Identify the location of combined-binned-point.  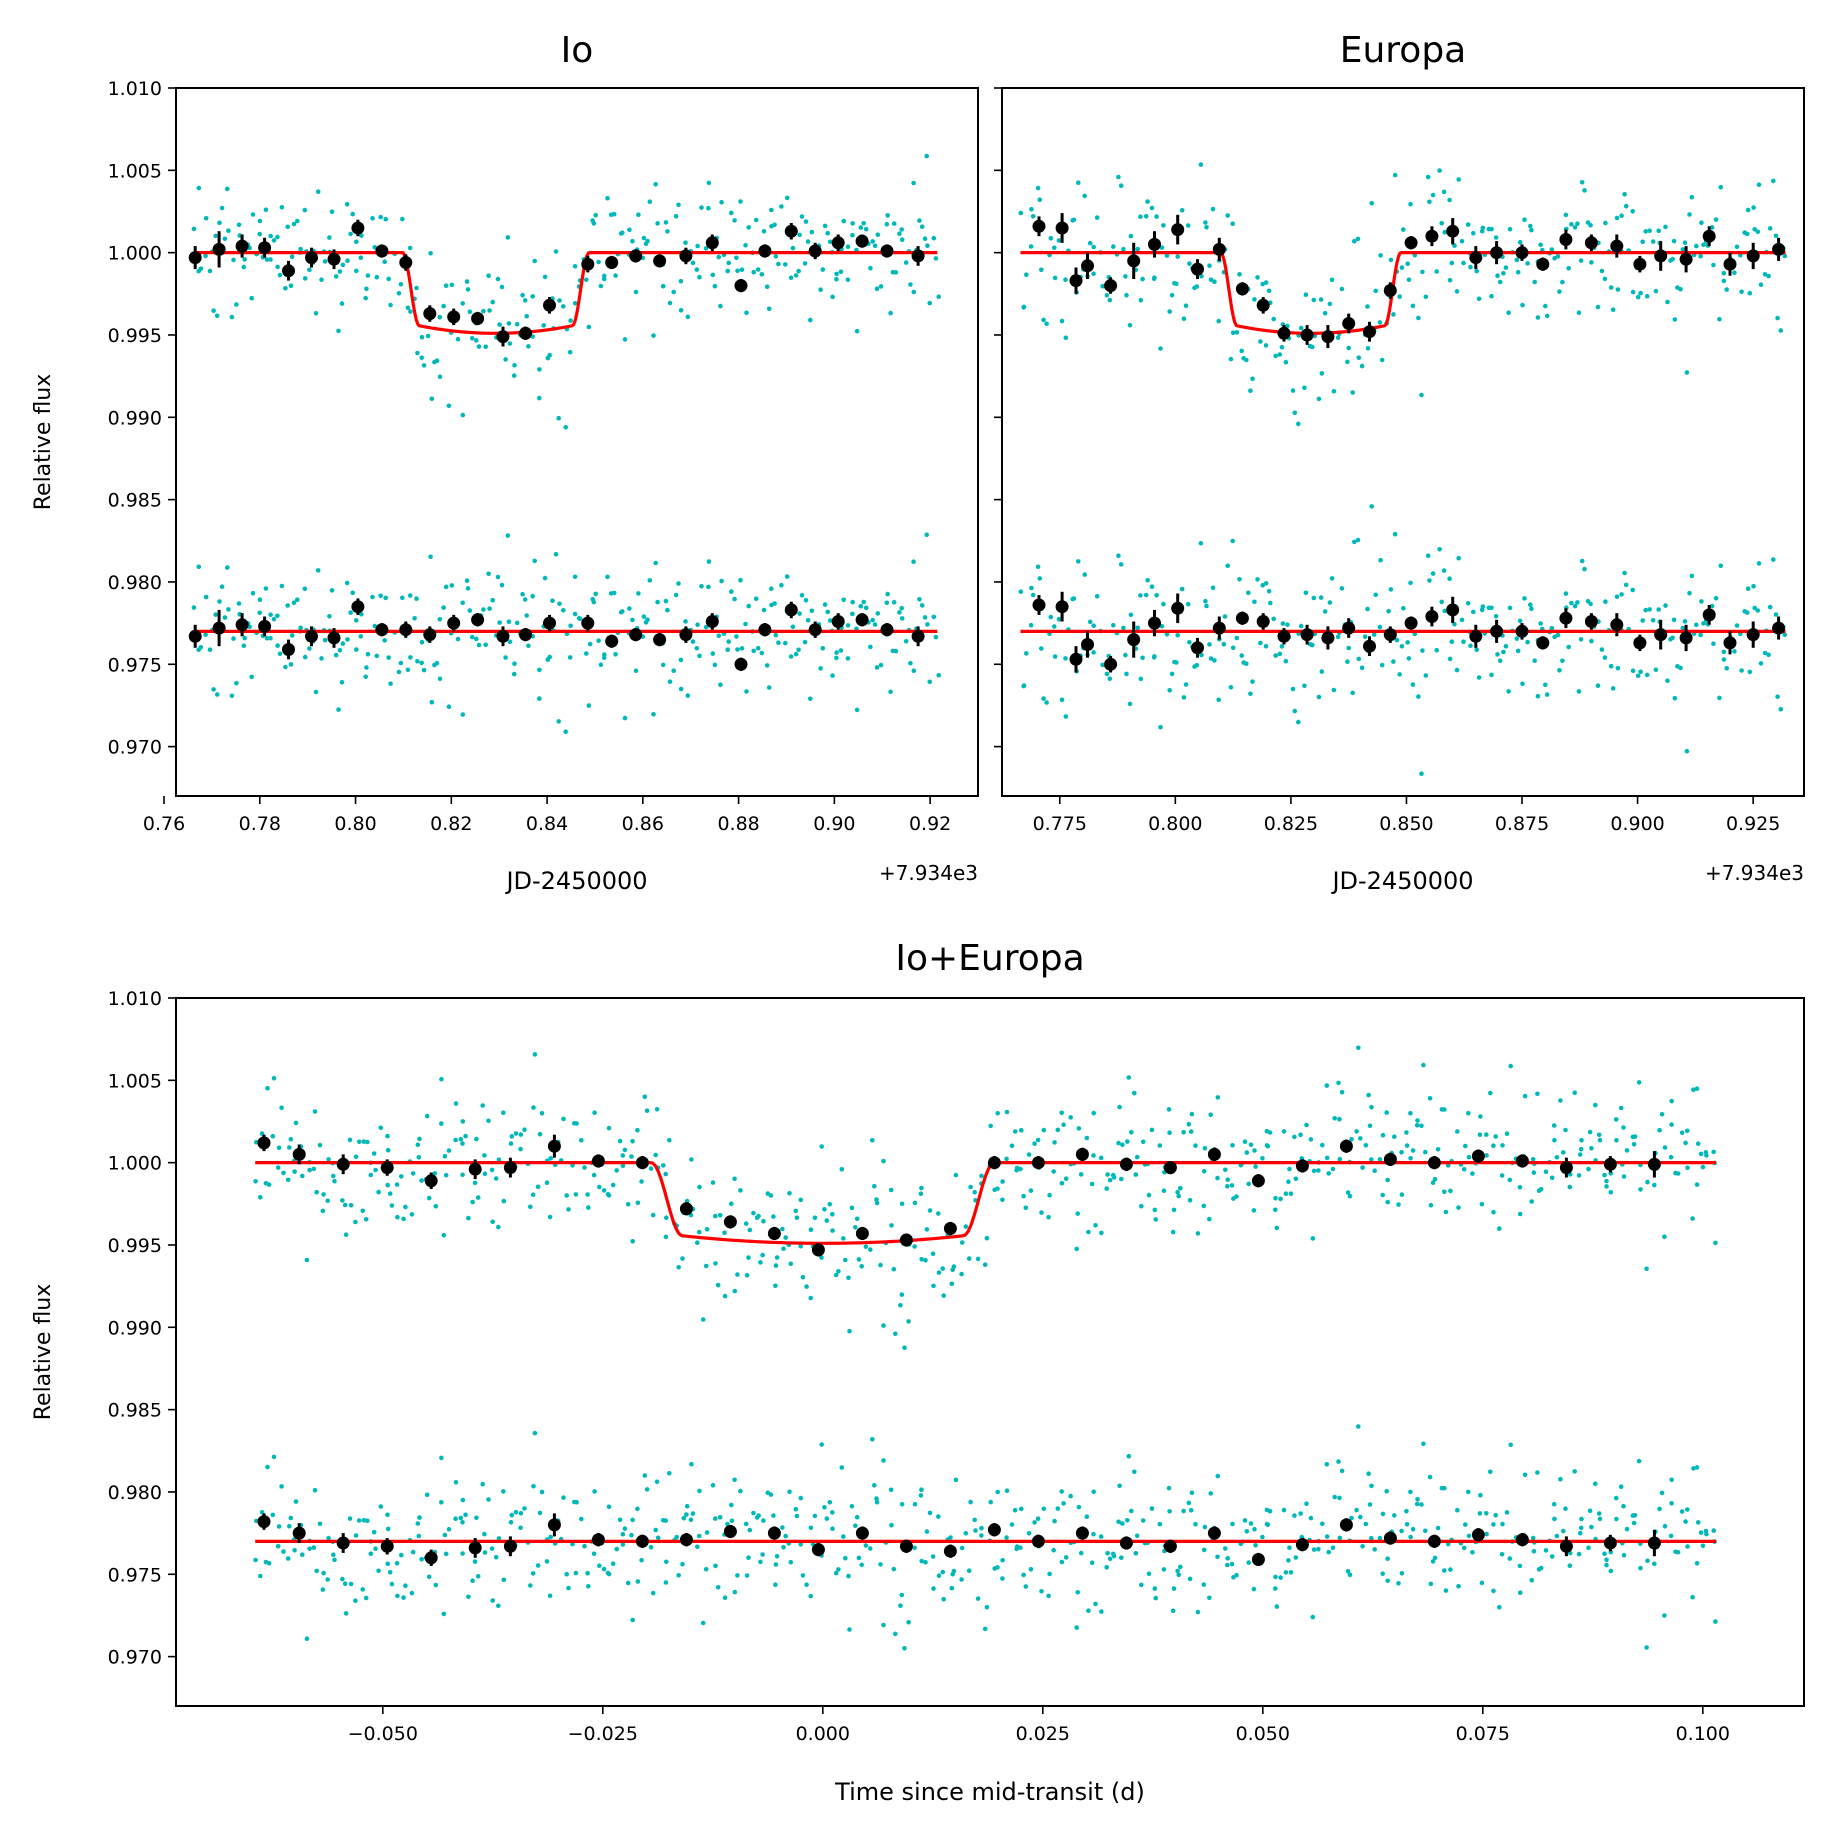
(1654, 1164).